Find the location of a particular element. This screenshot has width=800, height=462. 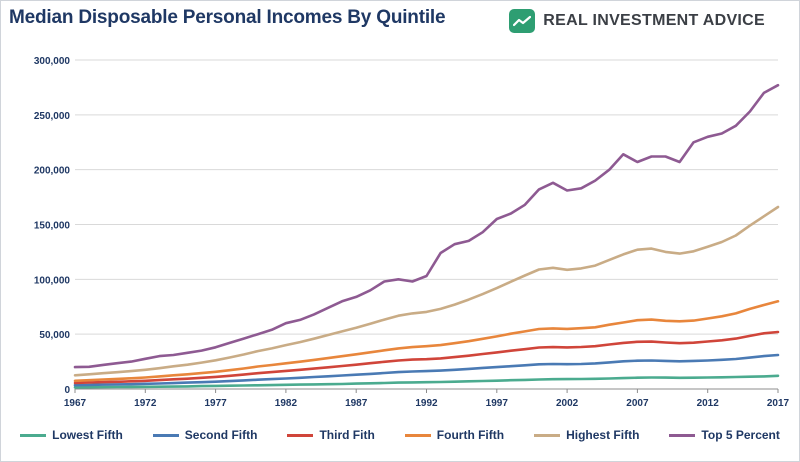

x-tick-label: 1972 is located at coordinates (145, 403).